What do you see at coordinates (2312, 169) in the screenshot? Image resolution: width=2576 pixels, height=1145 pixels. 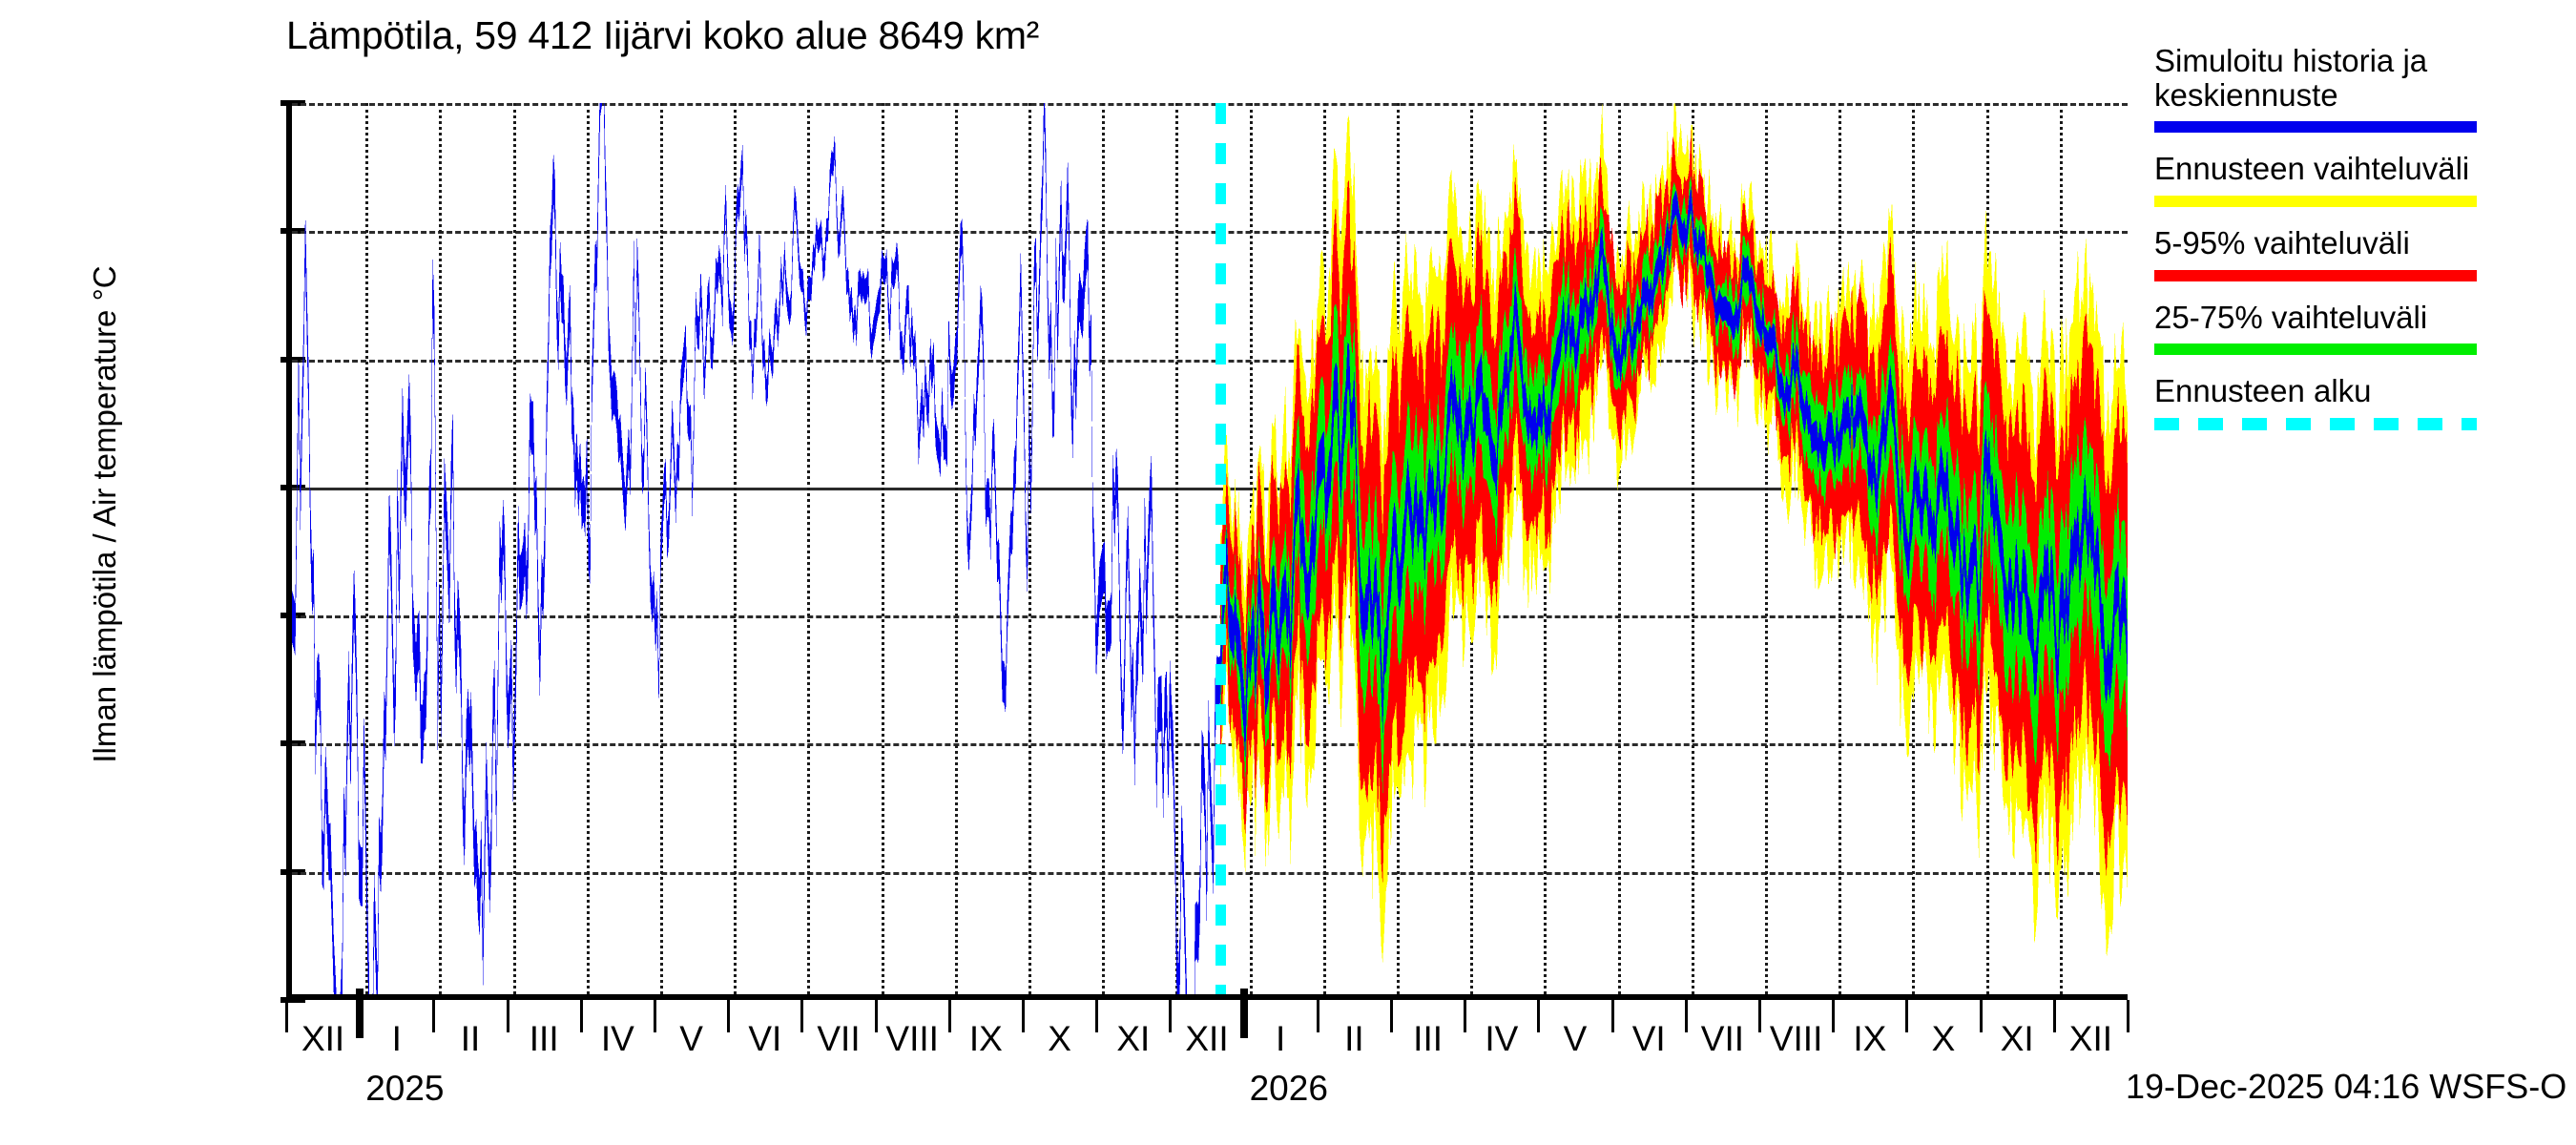 I see `legend-label-1: Ennusteen vaihteluväli` at bounding box center [2312, 169].